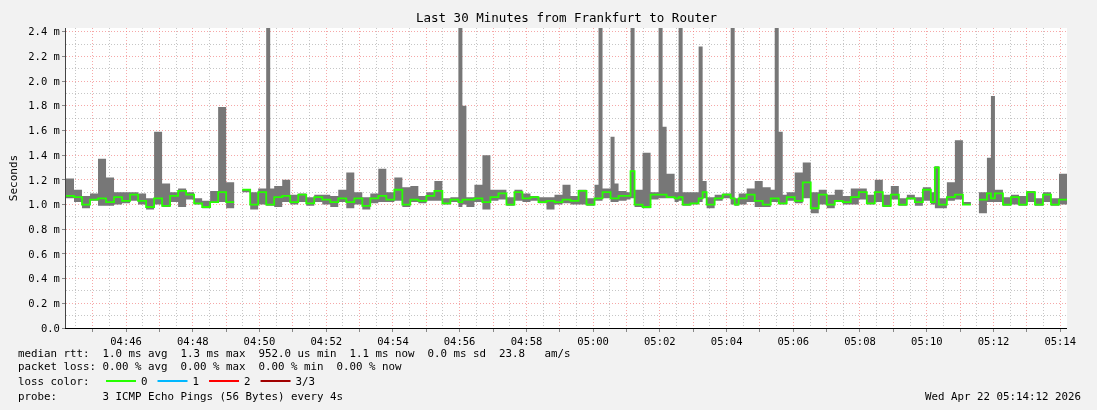 The image size is (1097, 410). What do you see at coordinates (44, 80) in the screenshot?
I see `y-tick-label: 2.0 m` at bounding box center [44, 80].